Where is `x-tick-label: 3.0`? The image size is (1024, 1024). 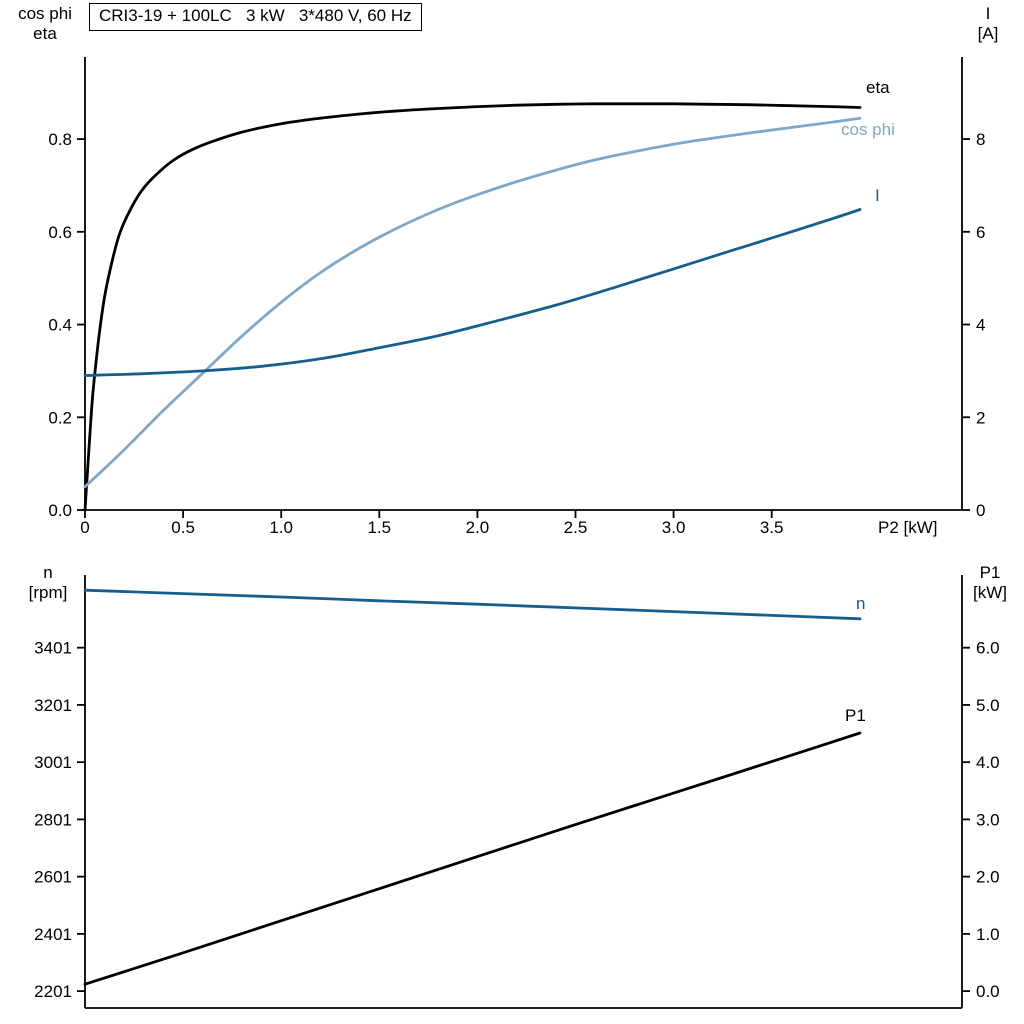 x-tick-label: 3.0 is located at coordinates (674, 527).